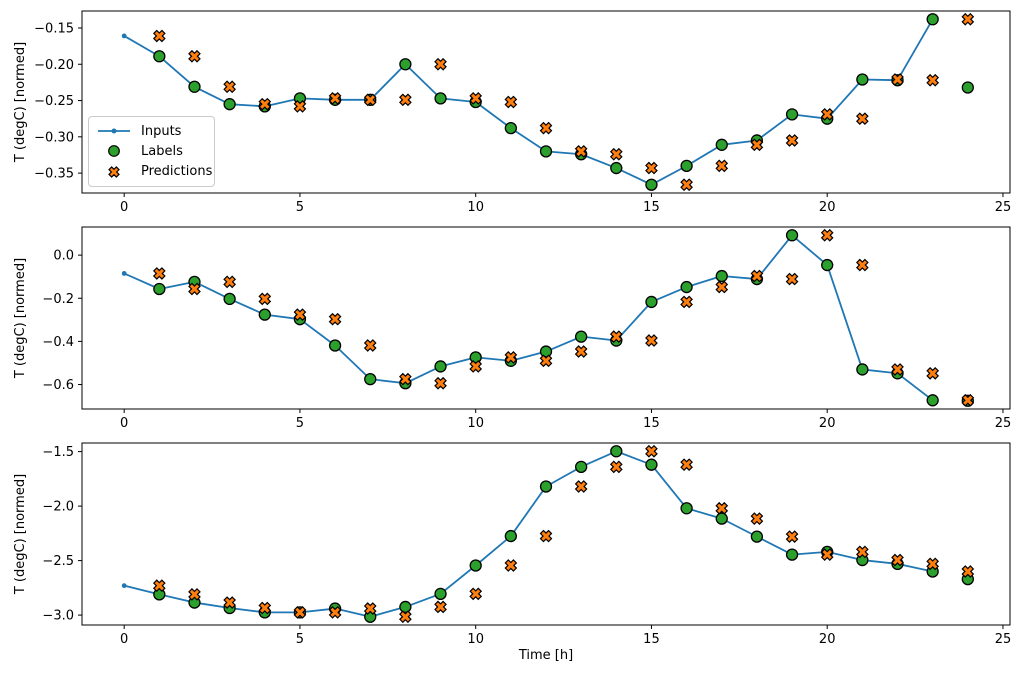 The height and width of the screenshot is (679, 1023). Describe the element at coordinates (58, 299) in the screenshot. I see `svg-text: −0.2` at that location.